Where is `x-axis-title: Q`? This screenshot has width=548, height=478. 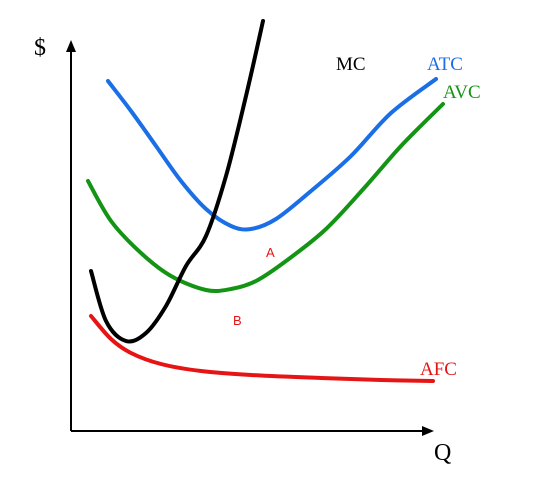
x-axis-title: Q is located at coordinates (442, 453).